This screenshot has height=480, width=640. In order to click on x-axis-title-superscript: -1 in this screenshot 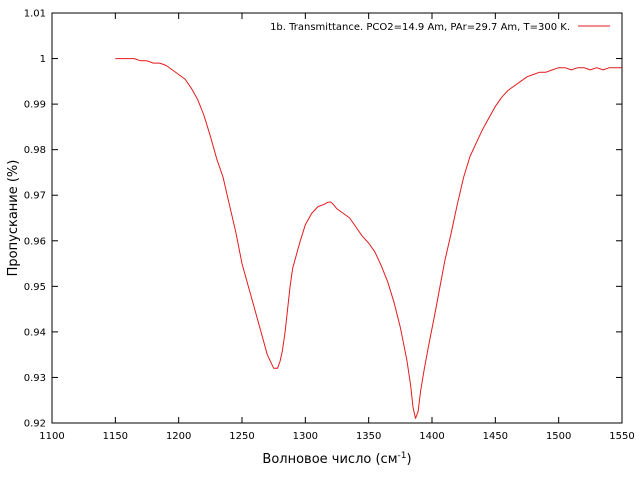, I will do `click(402, 456)`.